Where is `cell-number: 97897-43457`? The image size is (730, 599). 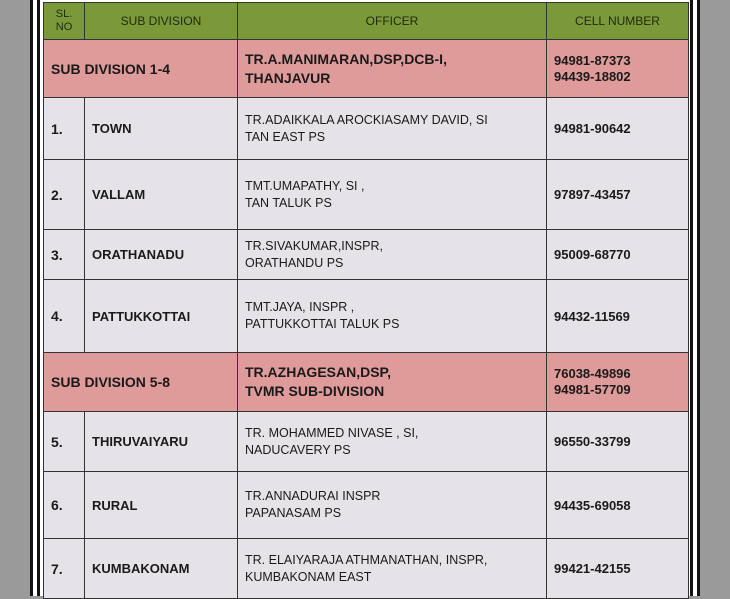
cell-number: 97897-43457 is located at coordinates (617, 194).